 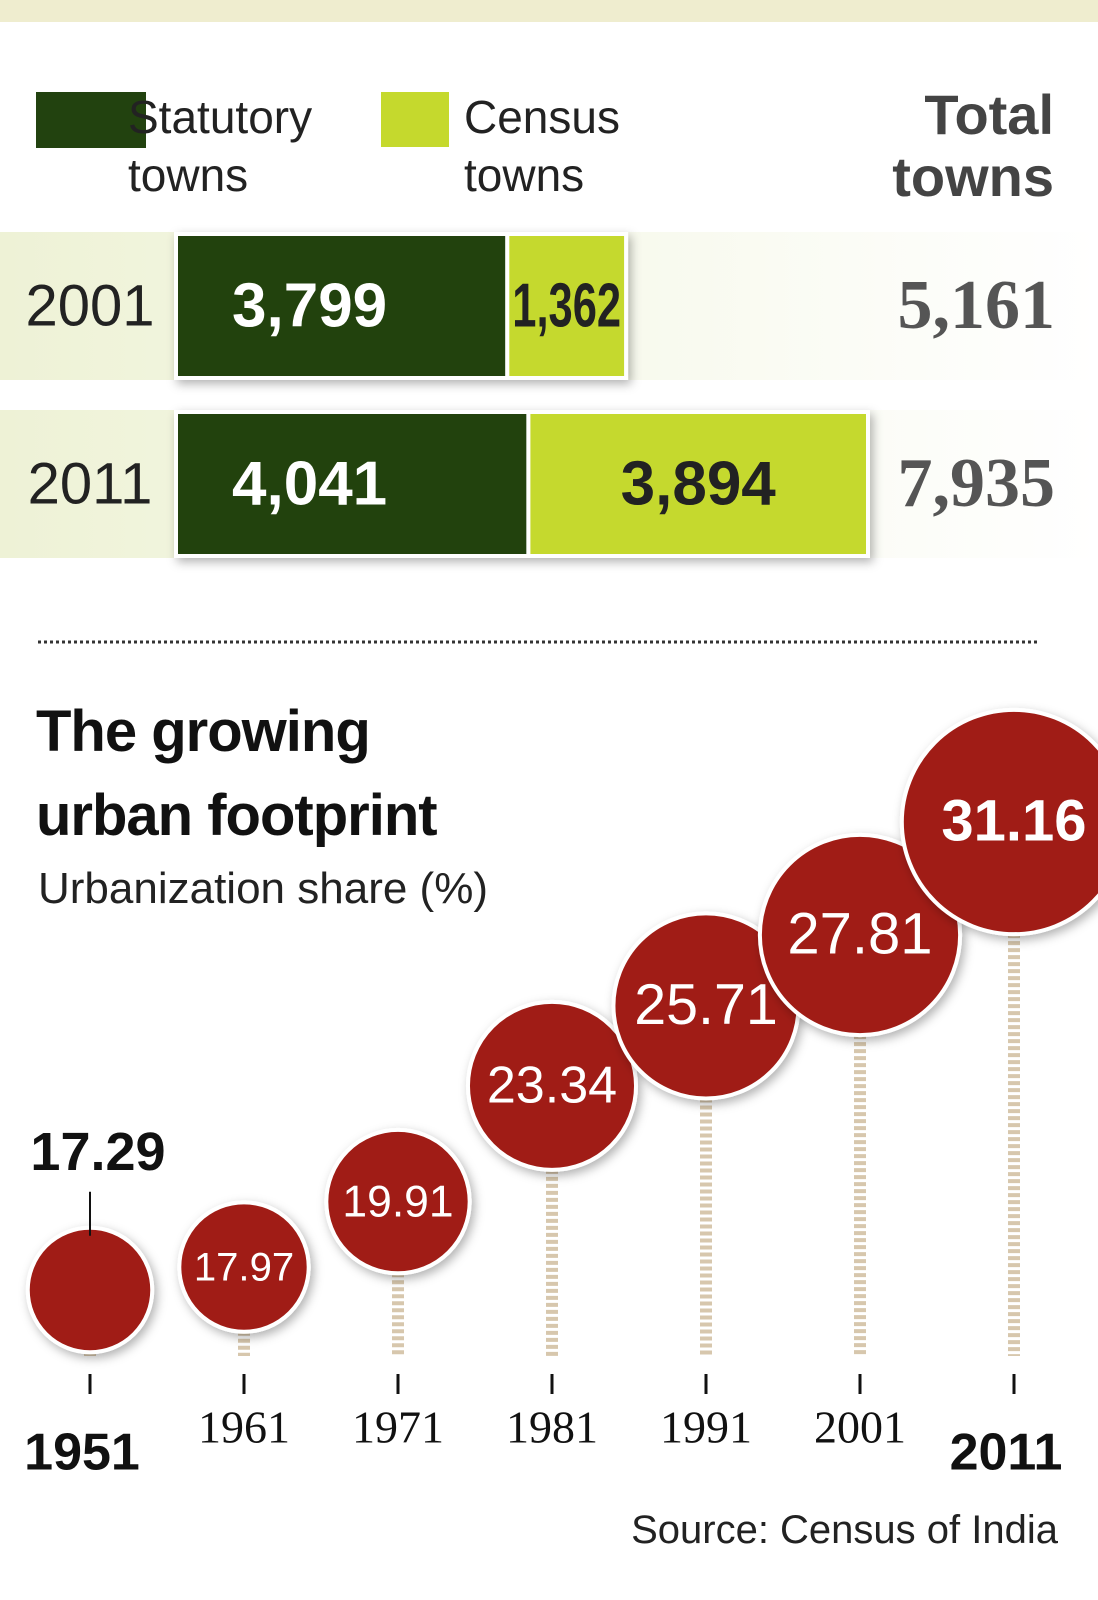 I want to click on total-value: 7,935, so click(x=977, y=483).